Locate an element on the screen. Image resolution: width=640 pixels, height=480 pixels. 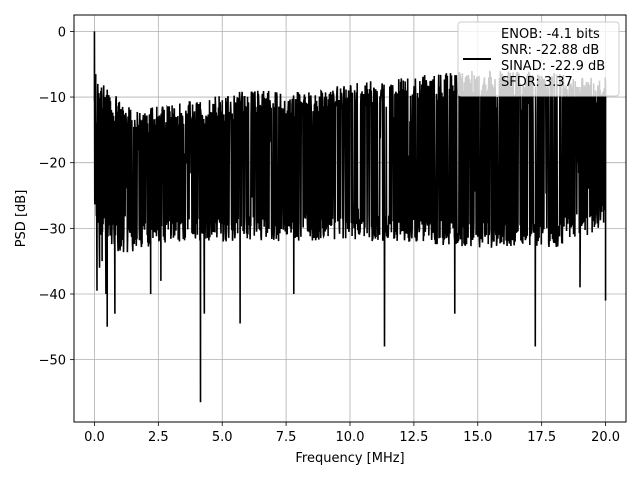
legend-box is located at coordinates (538, 59).